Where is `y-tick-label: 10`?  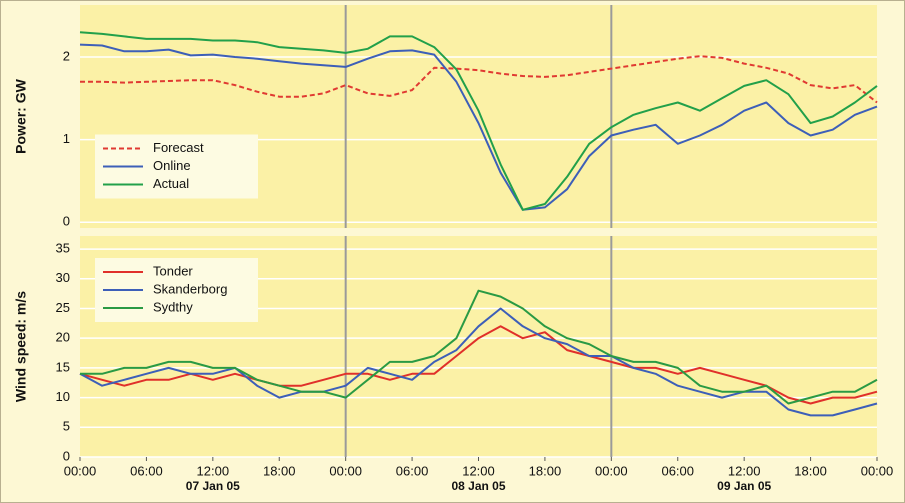 y-tick-label: 10 is located at coordinates (63, 396).